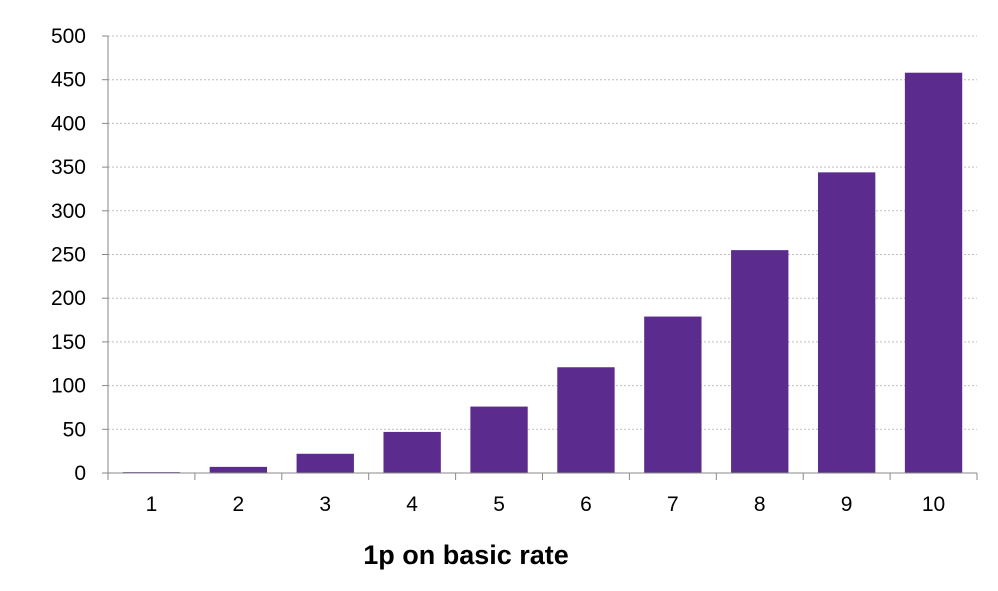 Image resolution: width=998 pixels, height=591 pixels. I want to click on y-tick-label: 250, so click(68, 255).